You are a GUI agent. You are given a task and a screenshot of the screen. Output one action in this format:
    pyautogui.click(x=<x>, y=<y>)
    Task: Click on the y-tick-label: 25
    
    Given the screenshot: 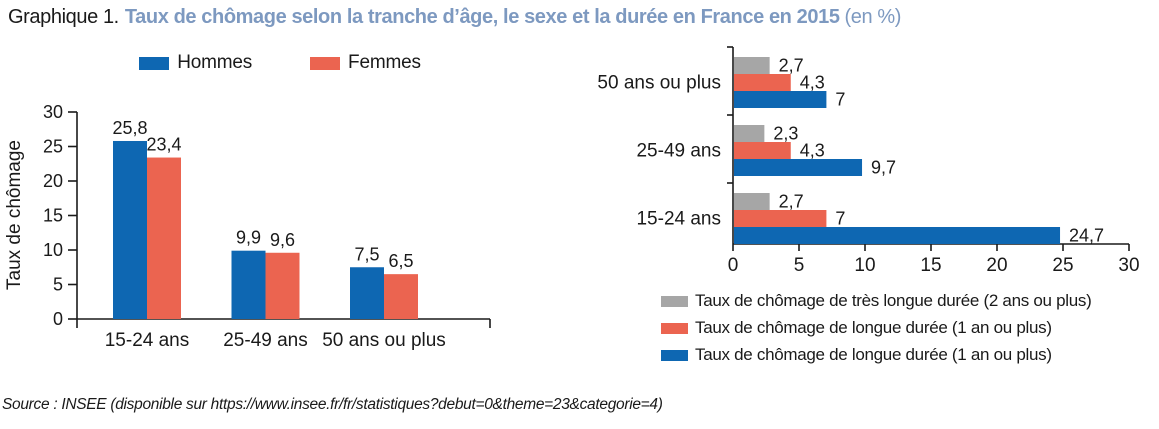 What is the action you would take?
    pyautogui.click(x=53, y=147)
    